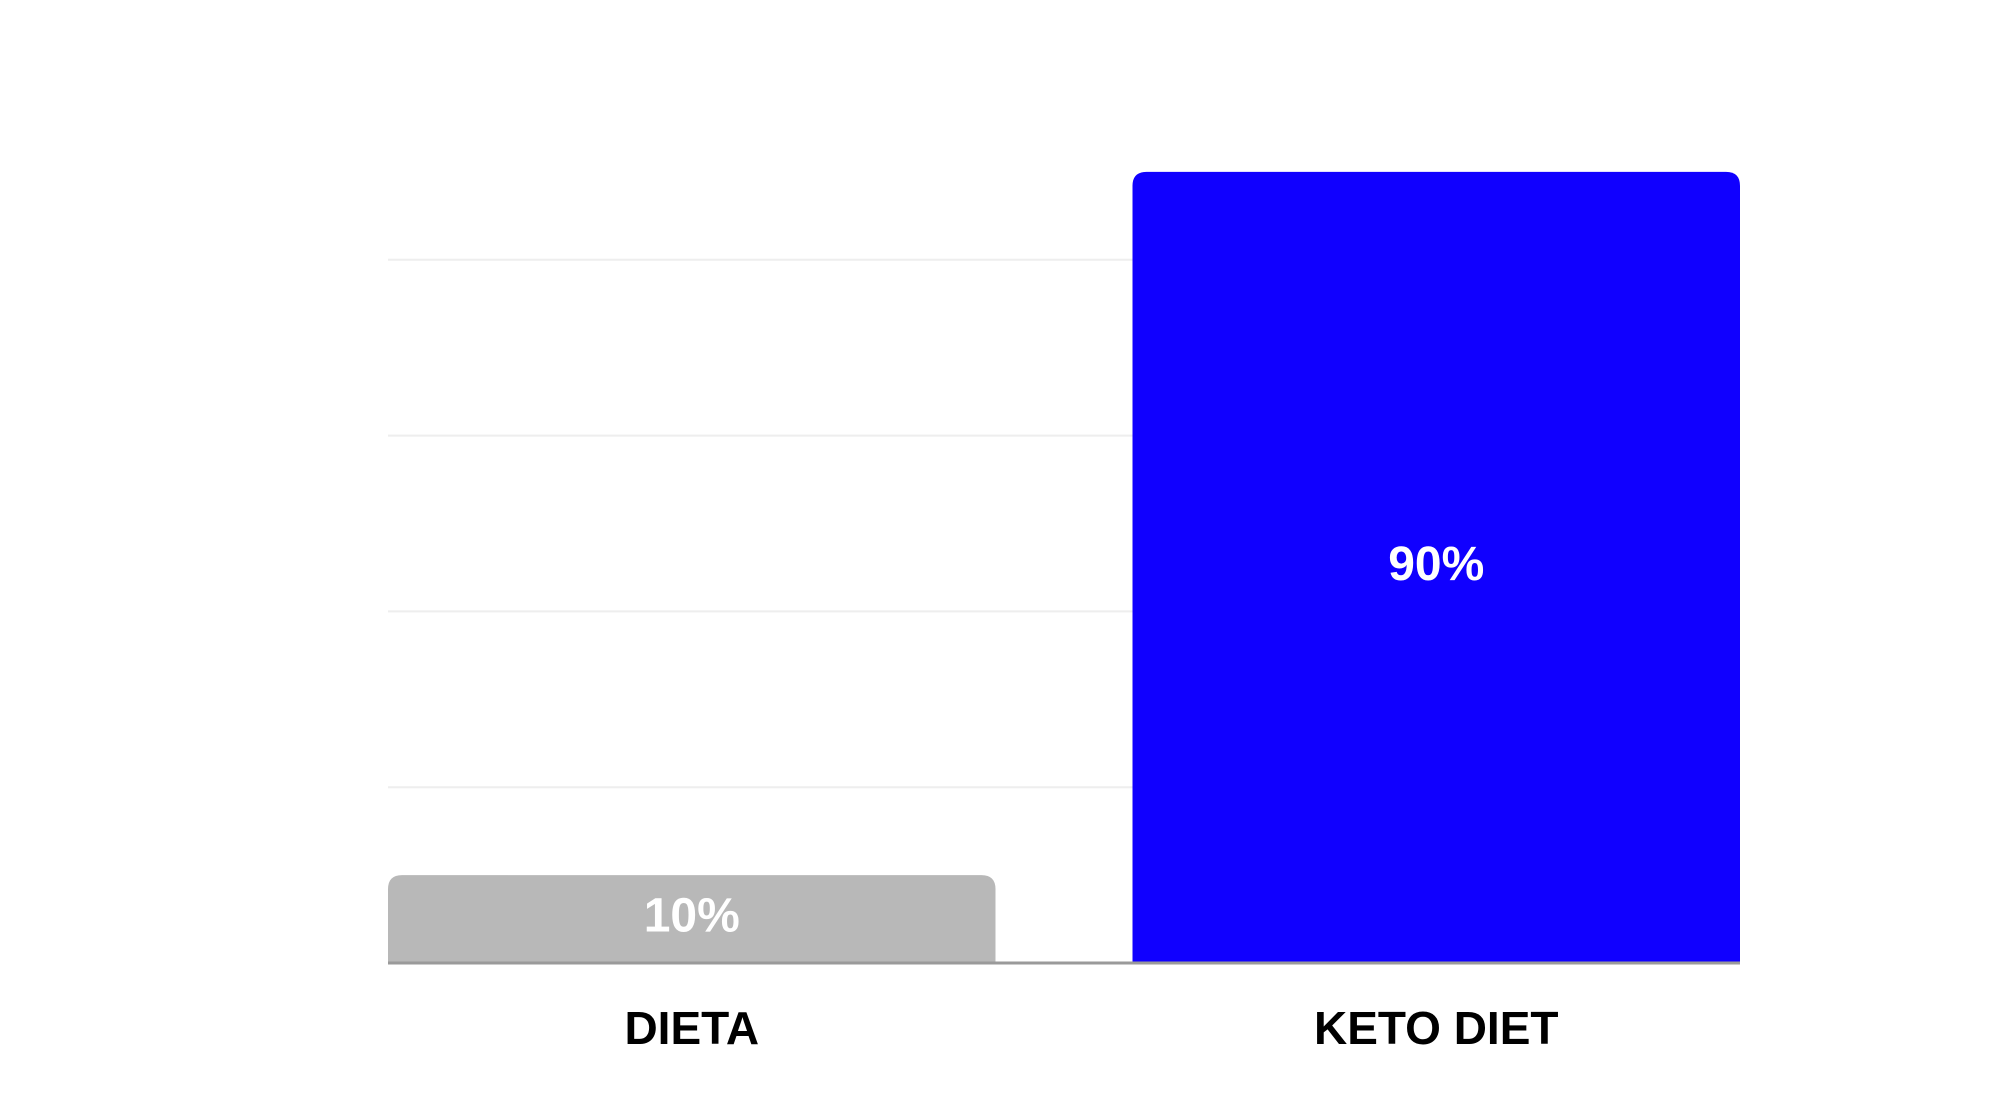 The image size is (2000, 1120). Describe the element at coordinates (1436, 1028) in the screenshot. I see `x-tick-label: KETO DIET` at that location.